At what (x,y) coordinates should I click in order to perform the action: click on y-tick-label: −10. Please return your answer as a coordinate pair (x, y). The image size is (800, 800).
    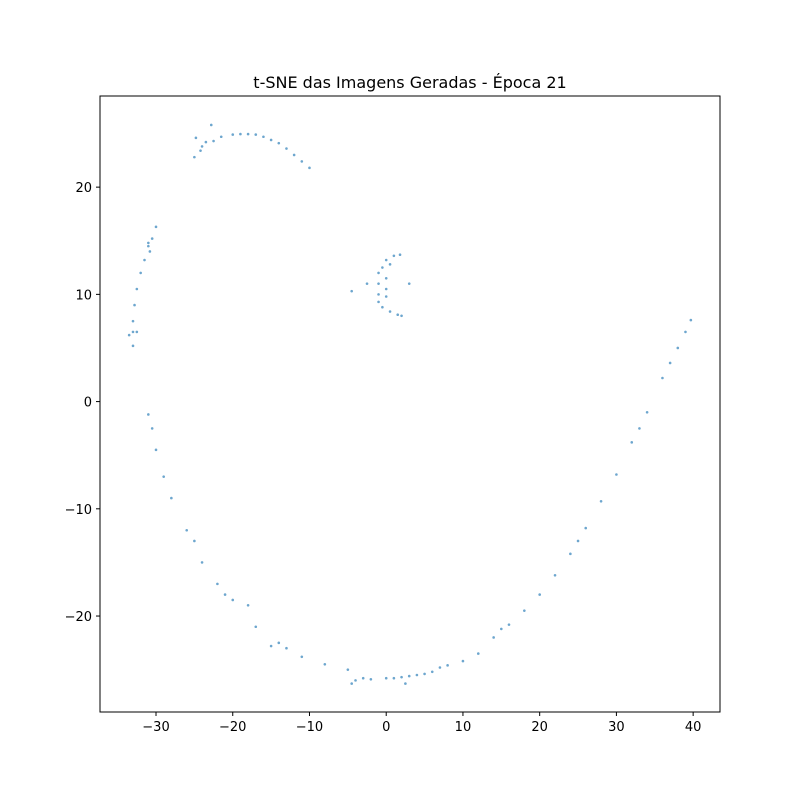
    Looking at the image, I should click on (78, 510).